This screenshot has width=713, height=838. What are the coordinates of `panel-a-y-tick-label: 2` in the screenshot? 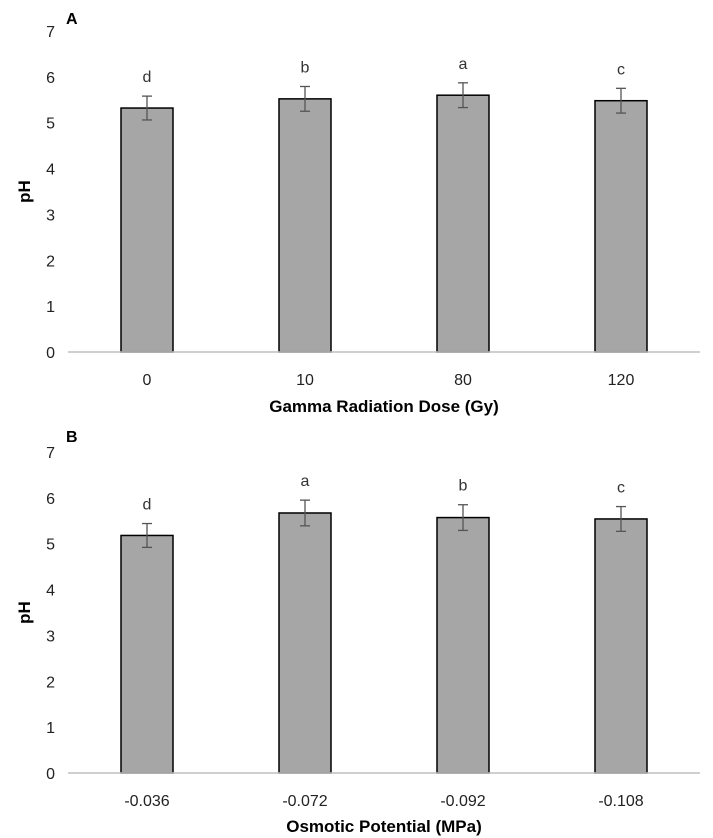 It's located at (50, 261).